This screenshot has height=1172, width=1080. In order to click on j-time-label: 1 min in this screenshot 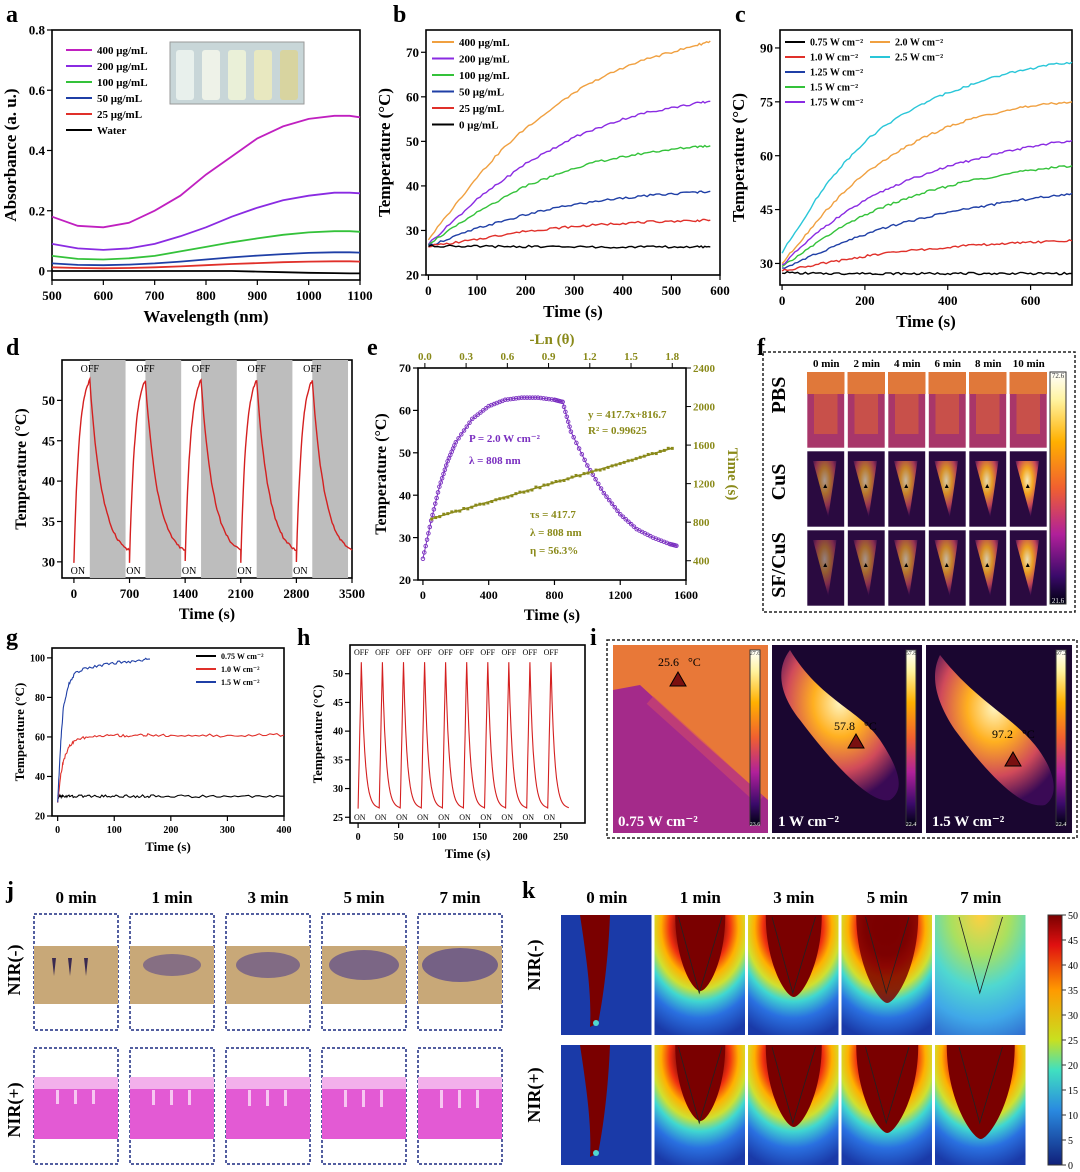, I will do `click(172, 897)`.